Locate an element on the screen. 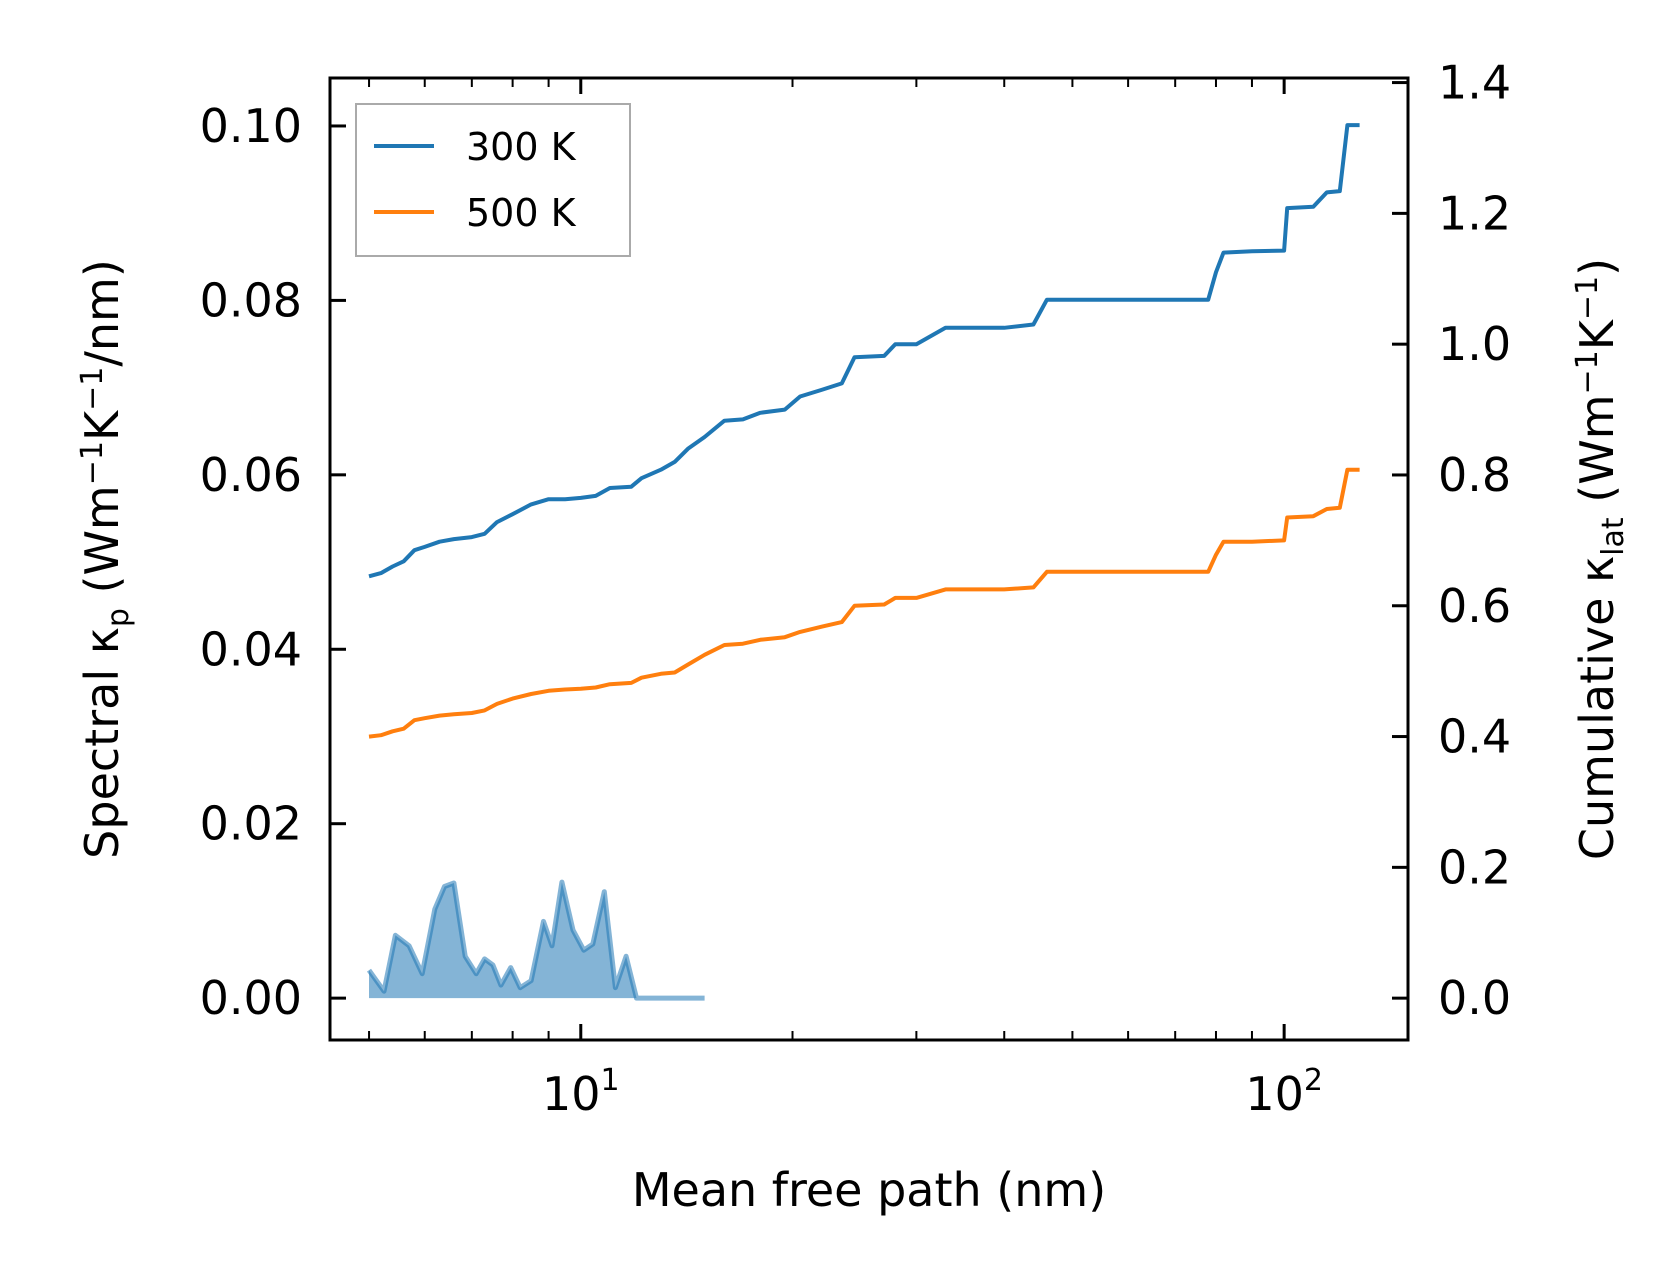 This screenshot has height=1272, width=1679. y-left-tick-label: 0.08 is located at coordinates (251, 300).